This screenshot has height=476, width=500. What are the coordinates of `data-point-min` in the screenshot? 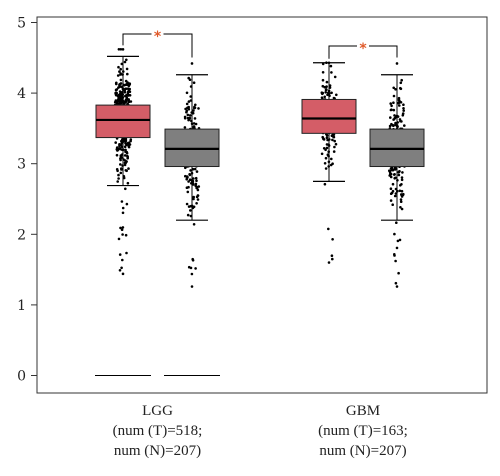 It's located at (397, 286).